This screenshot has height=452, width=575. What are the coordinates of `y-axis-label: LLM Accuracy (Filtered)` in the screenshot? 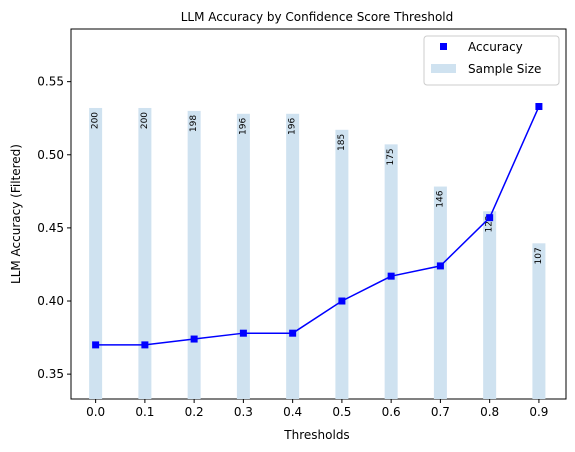 It's located at (16, 214).